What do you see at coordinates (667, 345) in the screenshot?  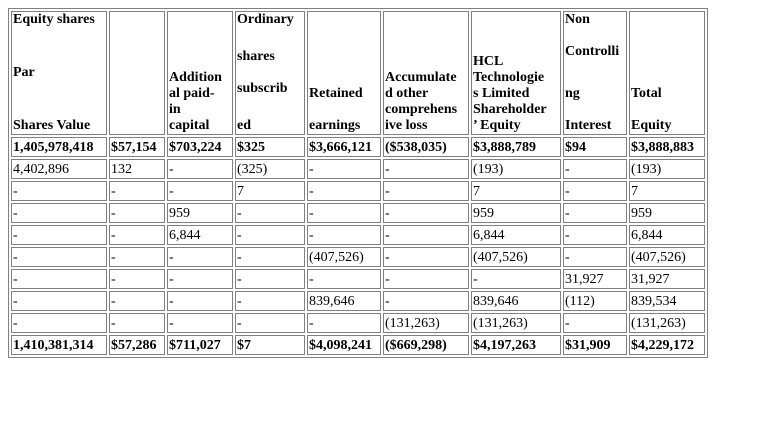 I see `table-cell: $4,229,172` at bounding box center [667, 345].